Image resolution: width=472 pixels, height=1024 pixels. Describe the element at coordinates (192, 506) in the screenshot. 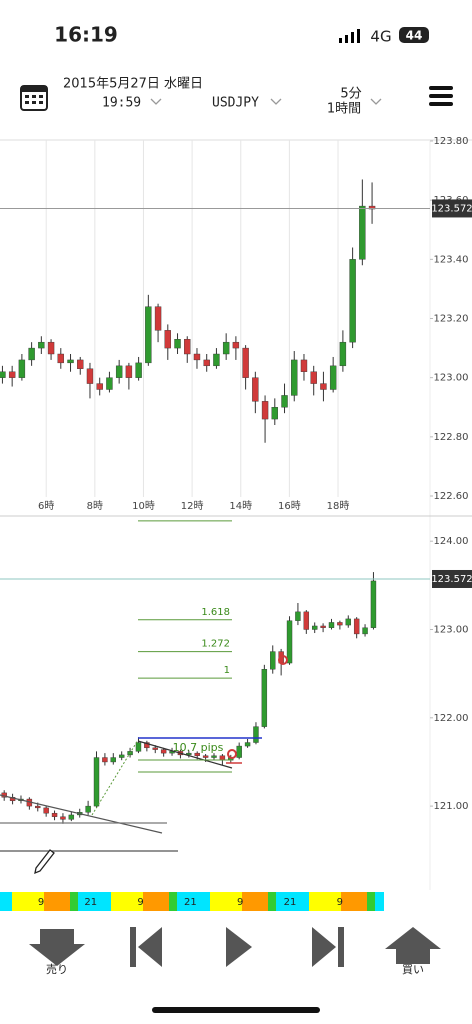

I see `x-tick-label: 12時` at that location.